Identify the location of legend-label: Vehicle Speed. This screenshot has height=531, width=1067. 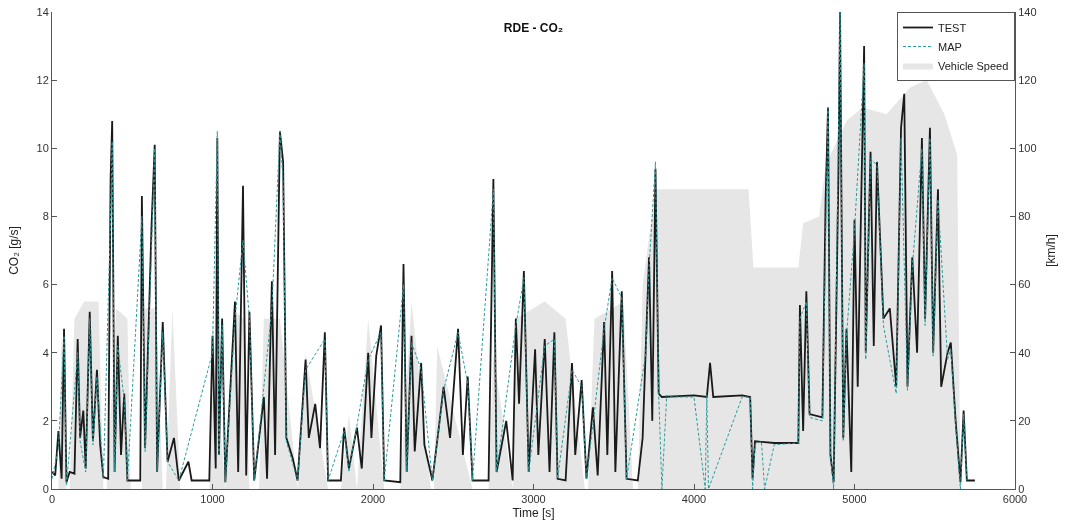
(973, 65).